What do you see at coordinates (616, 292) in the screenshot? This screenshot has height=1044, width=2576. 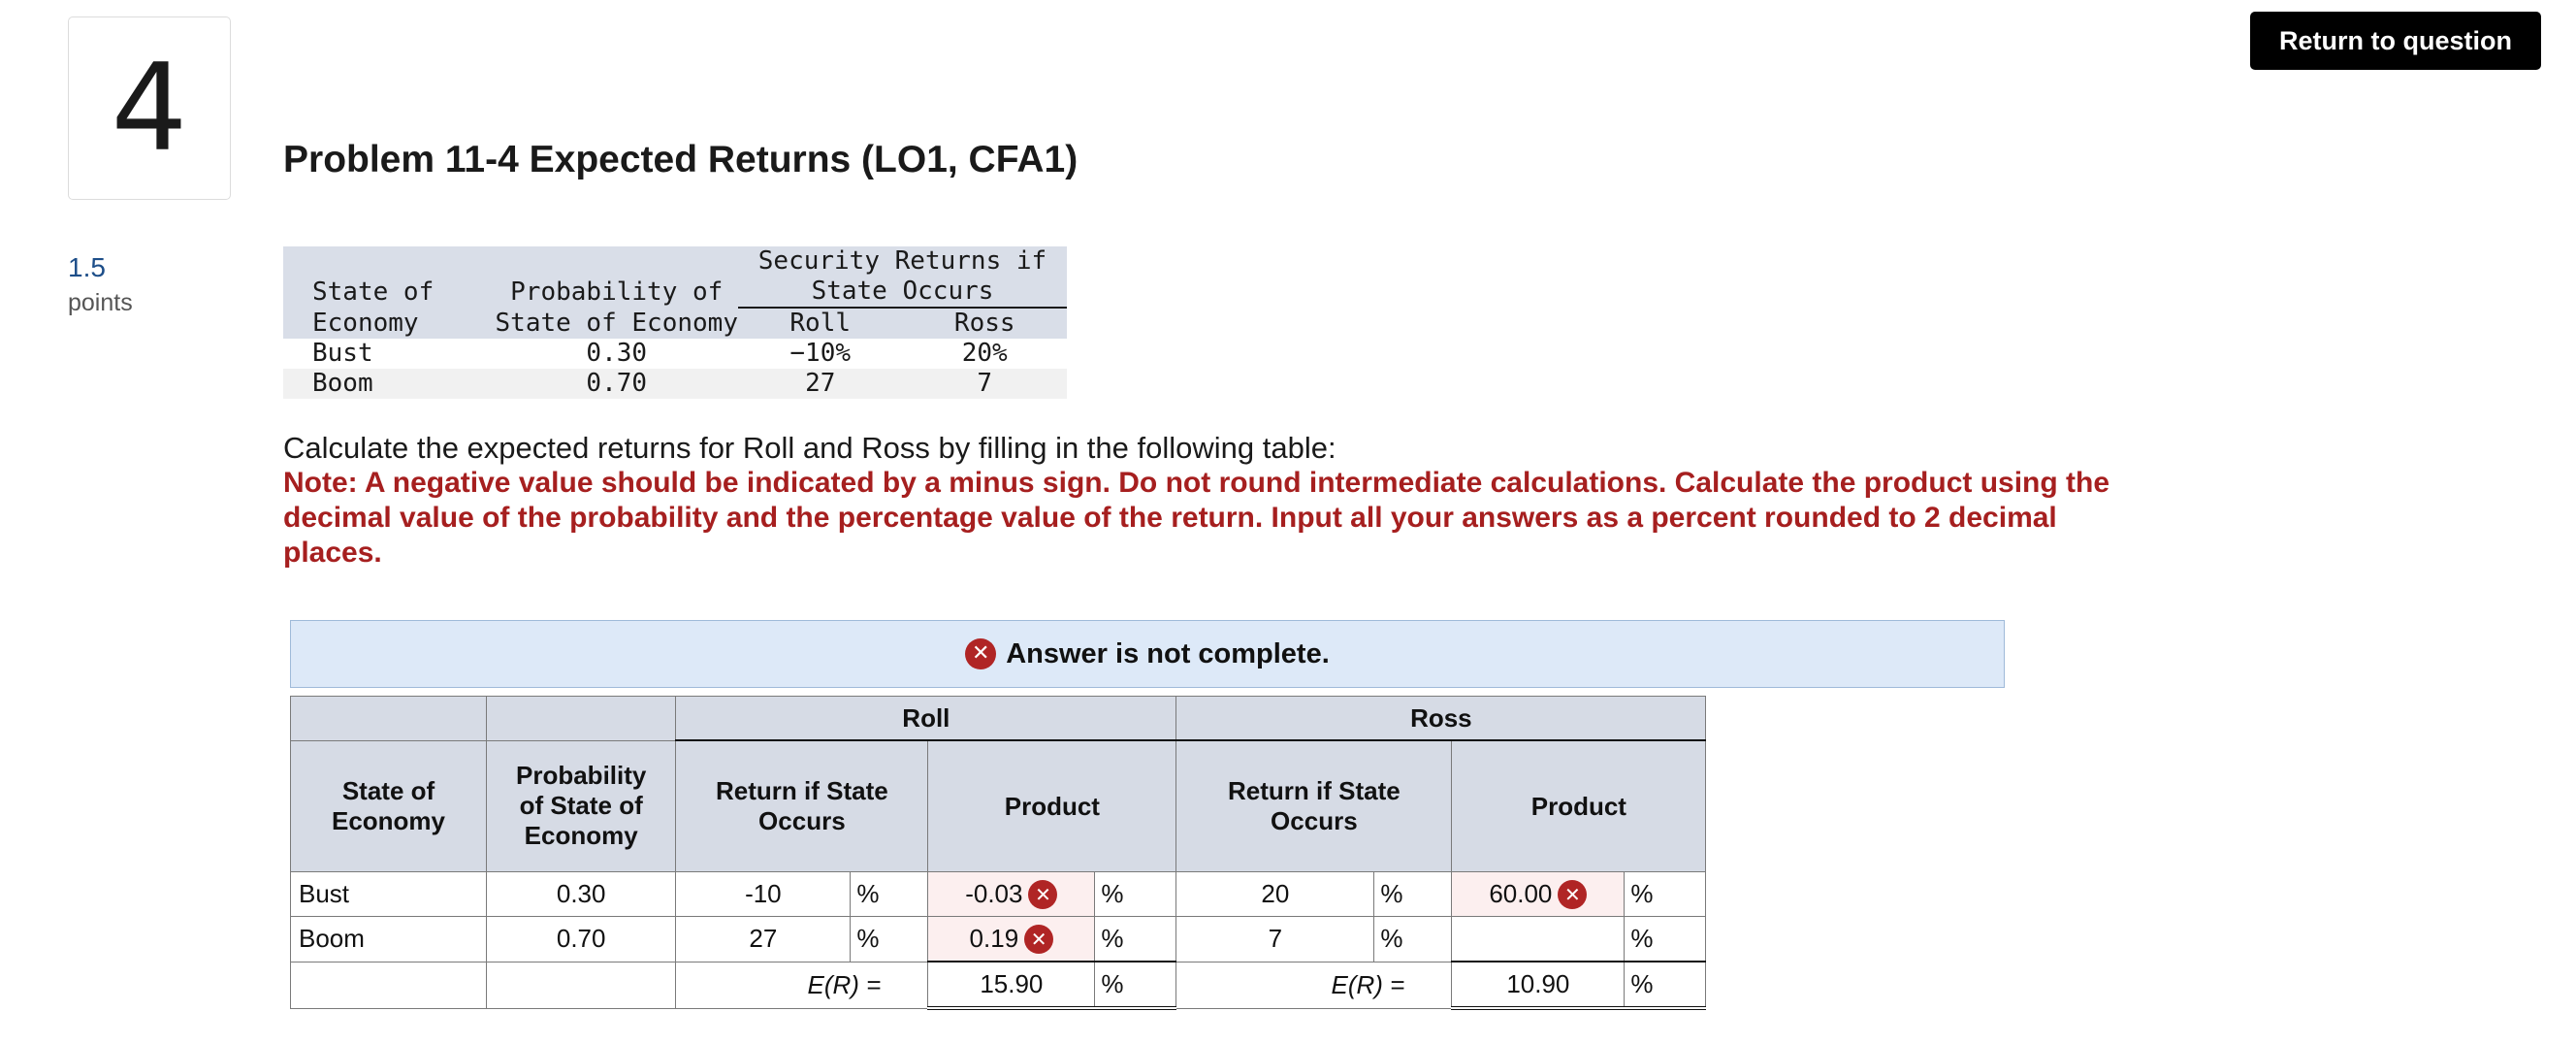 I see `header-prob-1: Probability of` at bounding box center [616, 292].